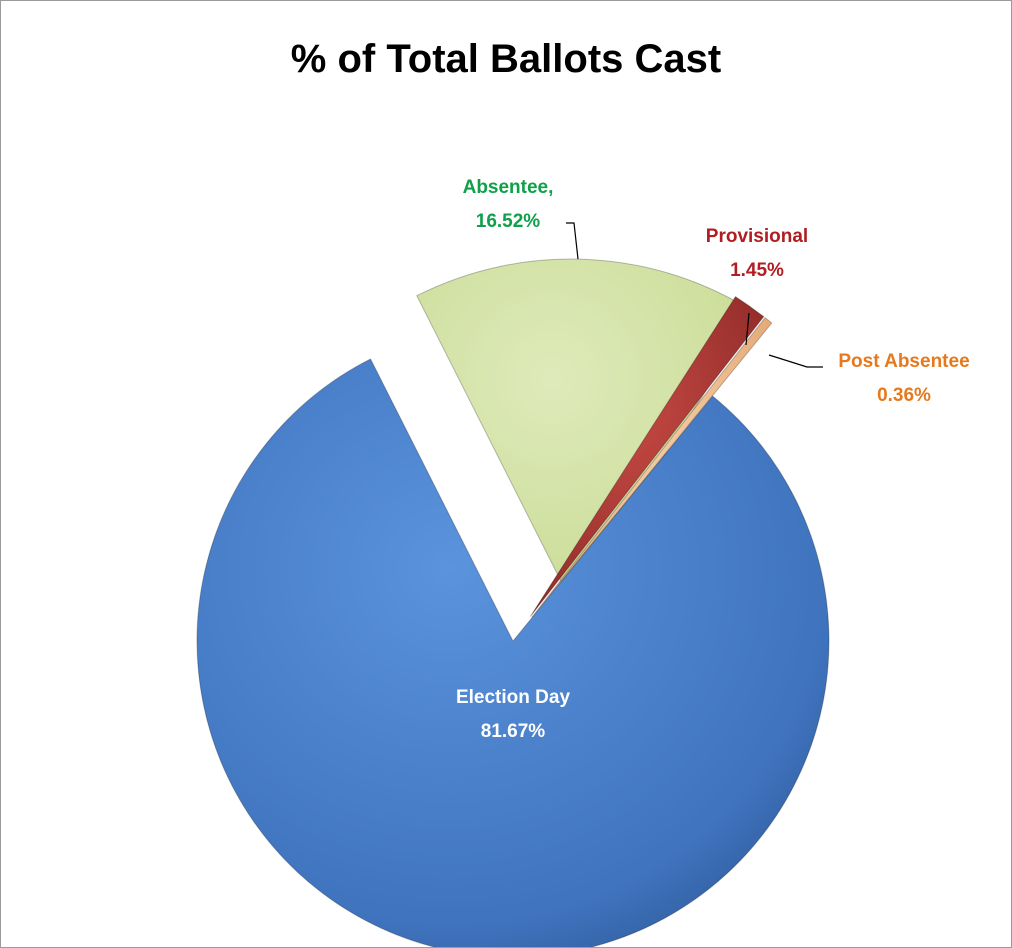 The image size is (1012, 948). I want to click on leader-line-post-absentee, so click(795, 361).